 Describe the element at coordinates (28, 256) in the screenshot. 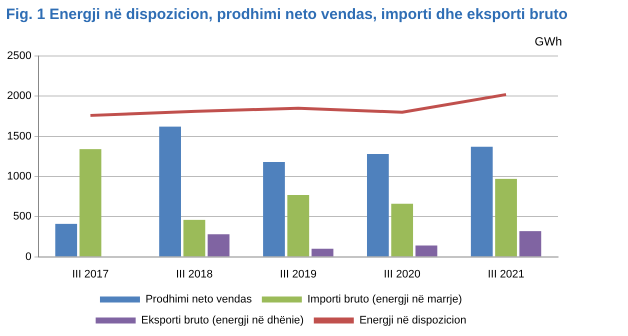

I see `y-tick-label: 0` at that location.